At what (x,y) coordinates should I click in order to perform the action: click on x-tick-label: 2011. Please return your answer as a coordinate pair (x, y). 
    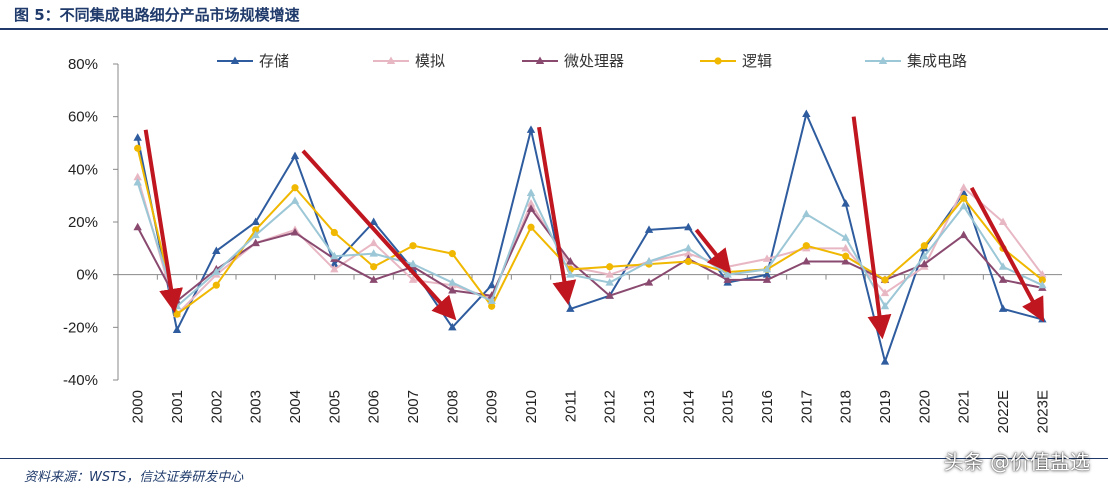
    Looking at the image, I should click on (570, 406).